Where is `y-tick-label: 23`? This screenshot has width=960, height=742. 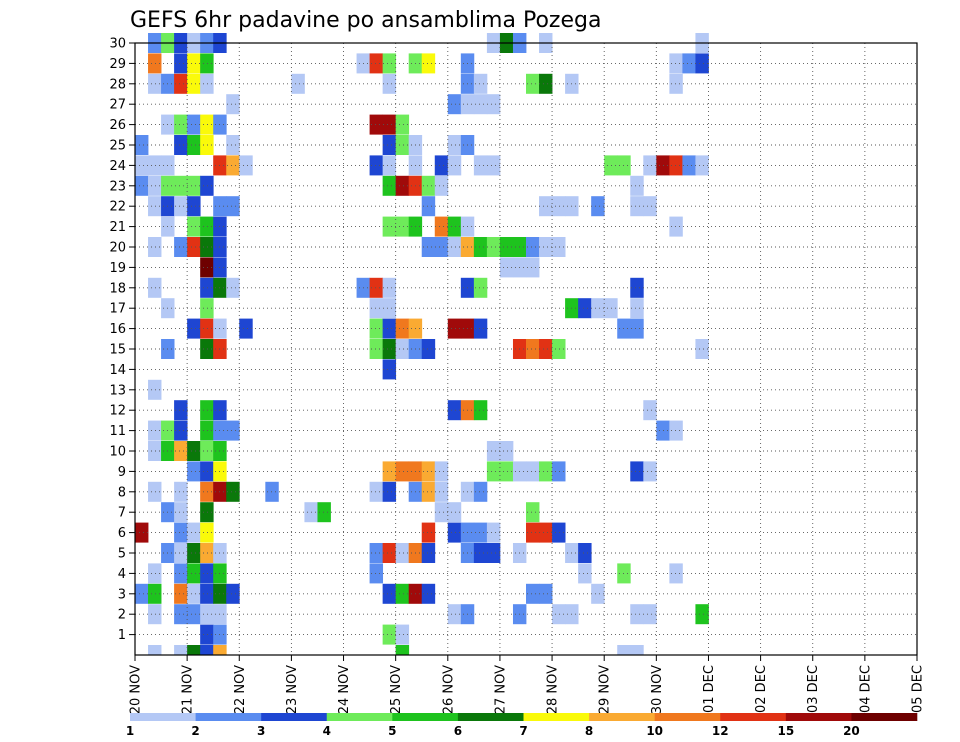 y-tick-label: 23 is located at coordinates (117, 186).